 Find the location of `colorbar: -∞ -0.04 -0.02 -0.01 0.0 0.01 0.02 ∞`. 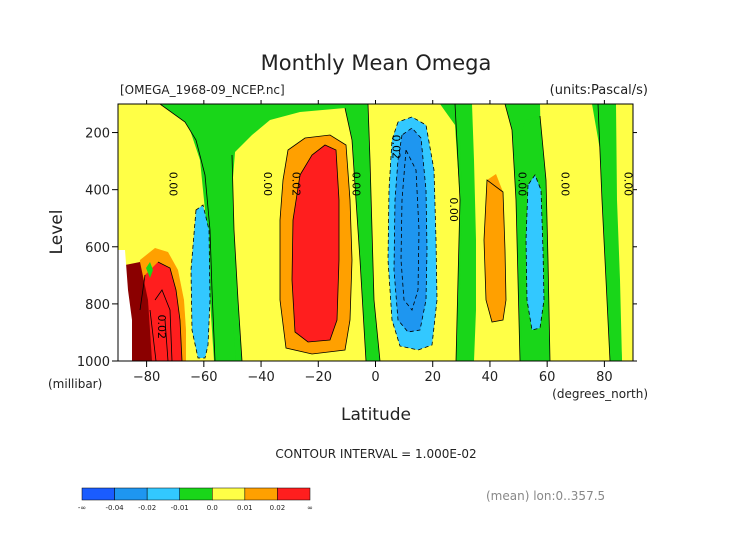

colorbar: -∞ -0.04 -0.02 -0.01 0.0 0.01 0.02 ∞ is located at coordinates (195, 499).